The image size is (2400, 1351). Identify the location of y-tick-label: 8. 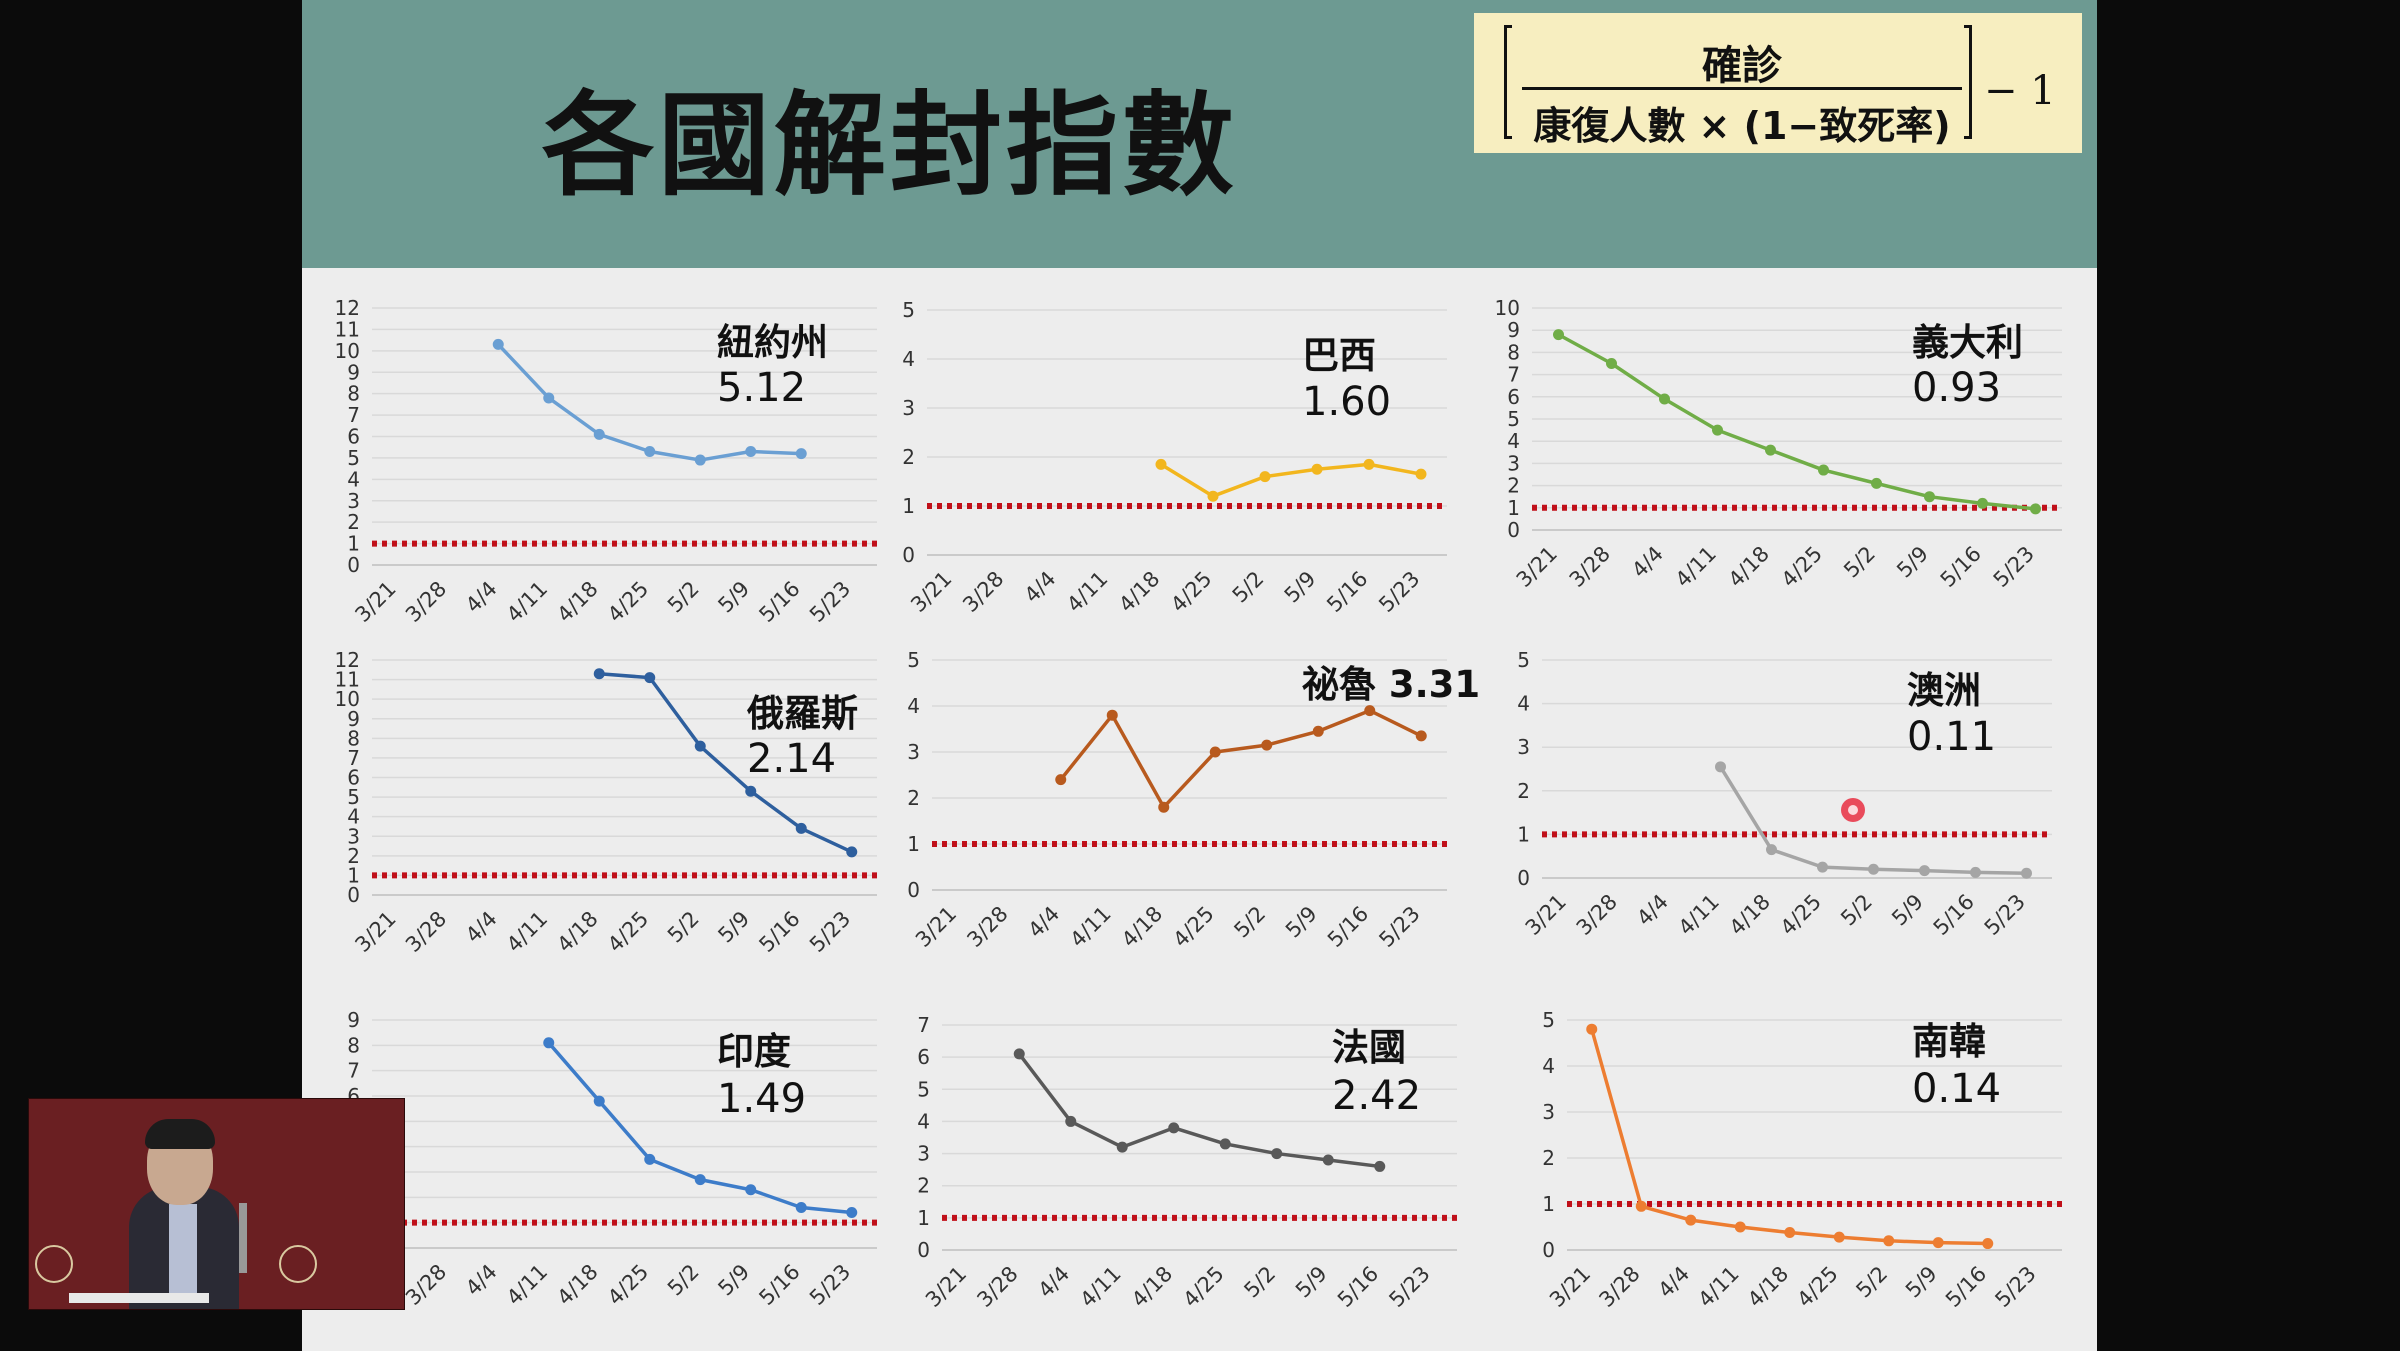
(1513, 352).